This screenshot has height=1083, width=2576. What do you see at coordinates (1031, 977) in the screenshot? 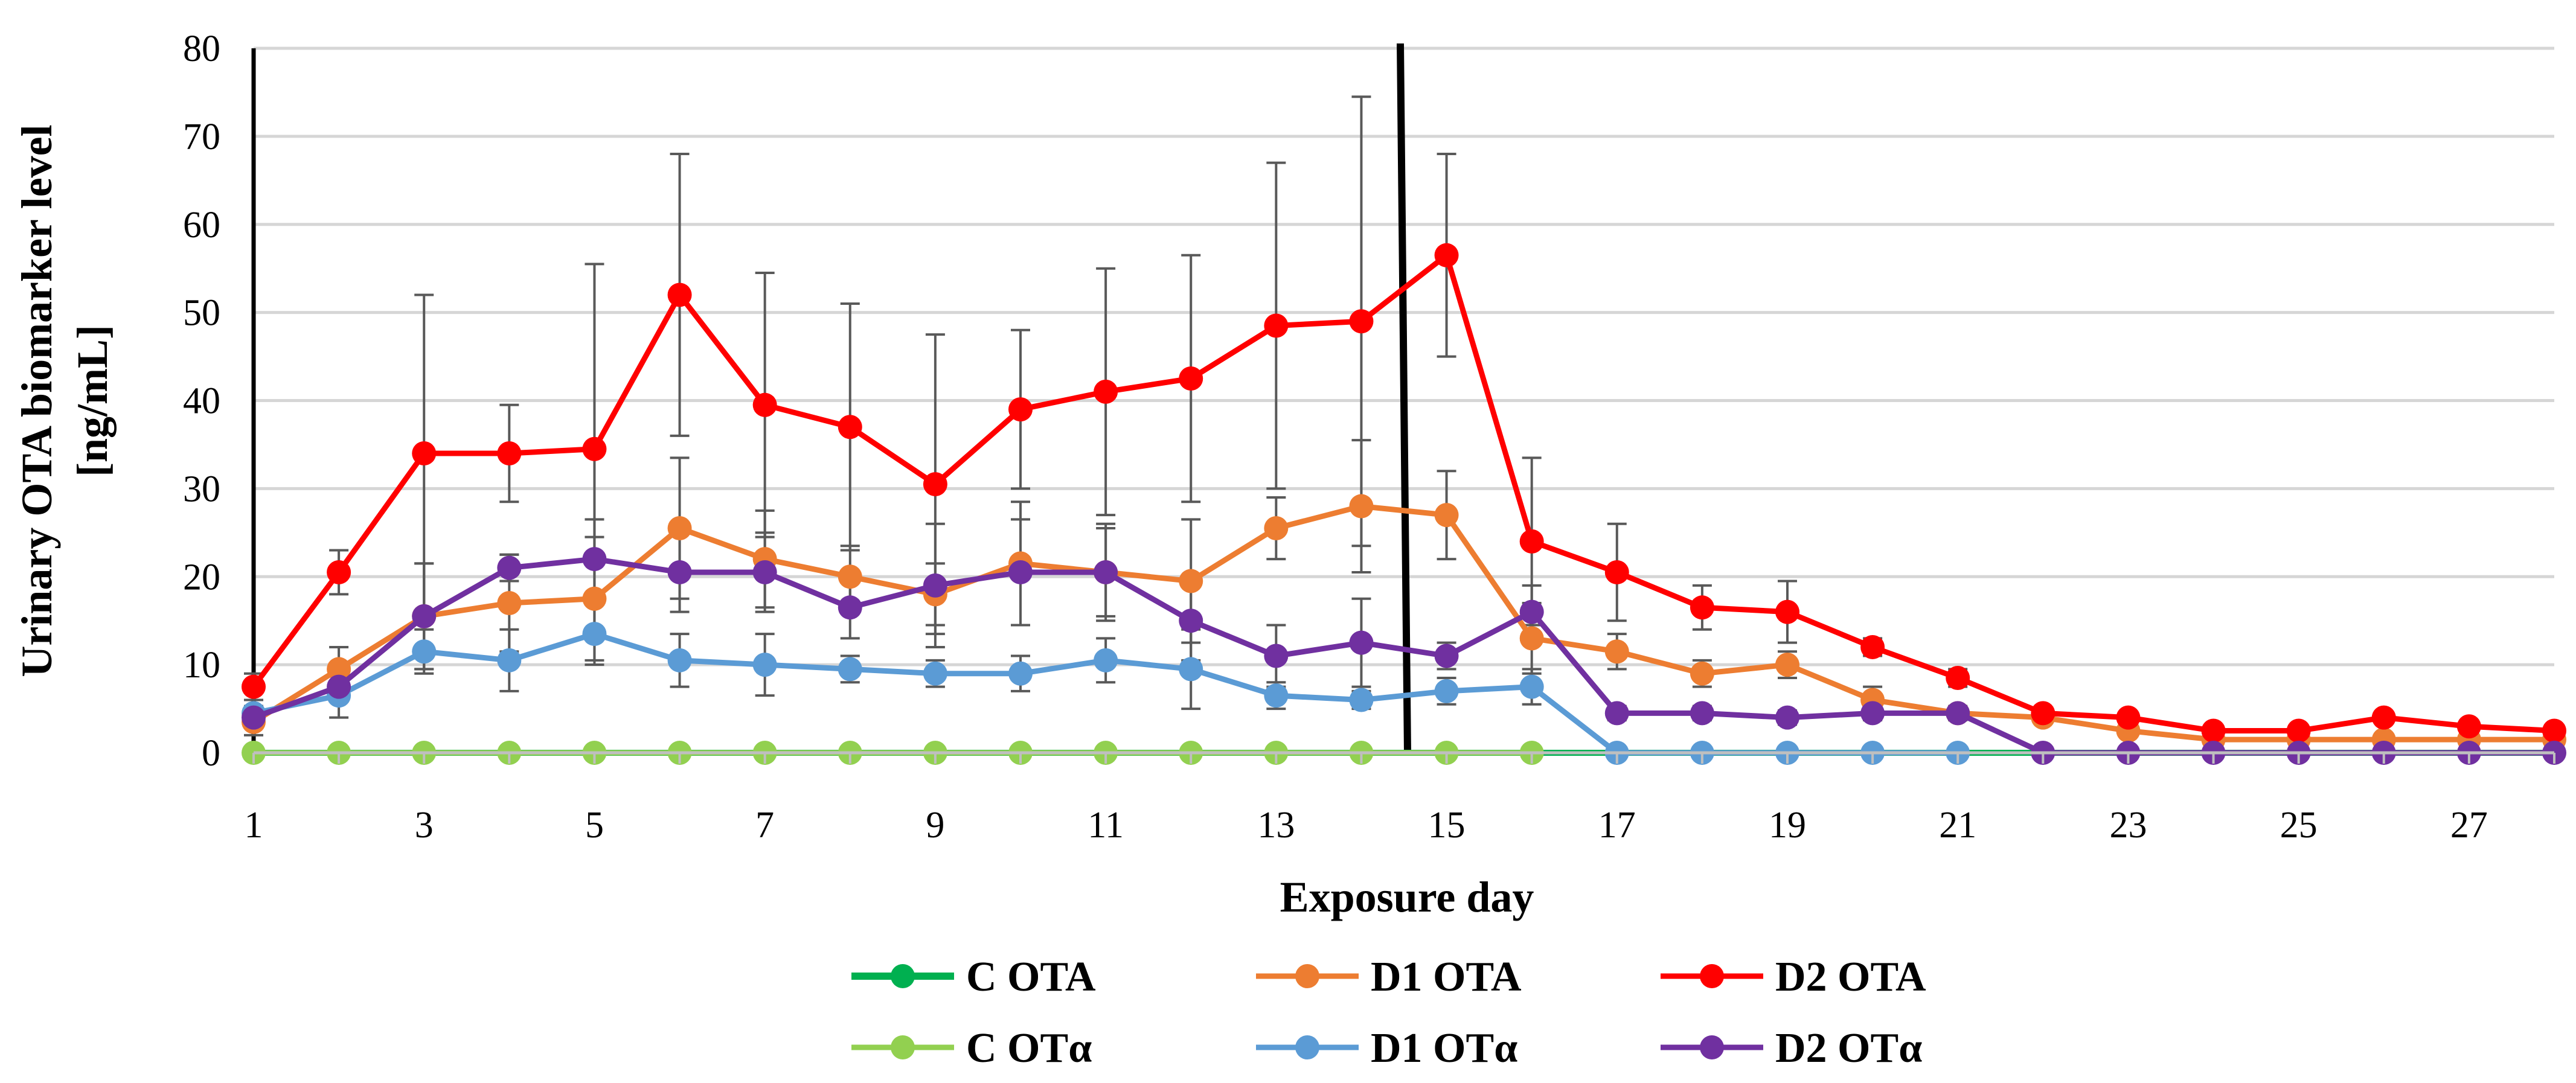
I see `legend-label-c-ota: C OTA` at bounding box center [1031, 977].